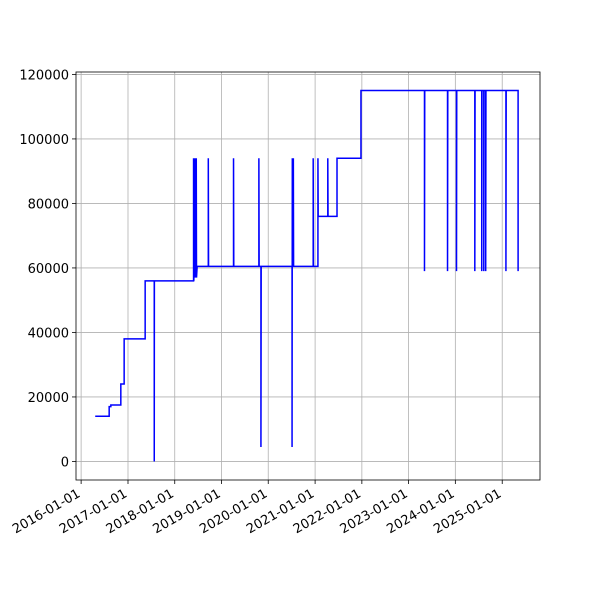 The image size is (600, 600). What do you see at coordinates (48, 333) in the screenshot?
I see `y-tick-label: 40000` at bounding box center [48, 333].